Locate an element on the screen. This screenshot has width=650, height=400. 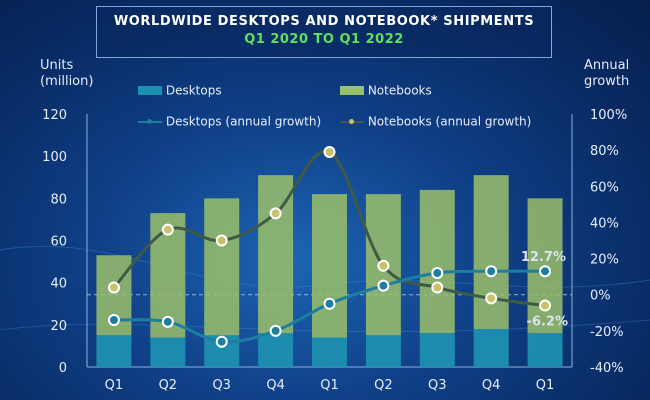
legend-desktops: Desktops is located at coordinates (180, 90).